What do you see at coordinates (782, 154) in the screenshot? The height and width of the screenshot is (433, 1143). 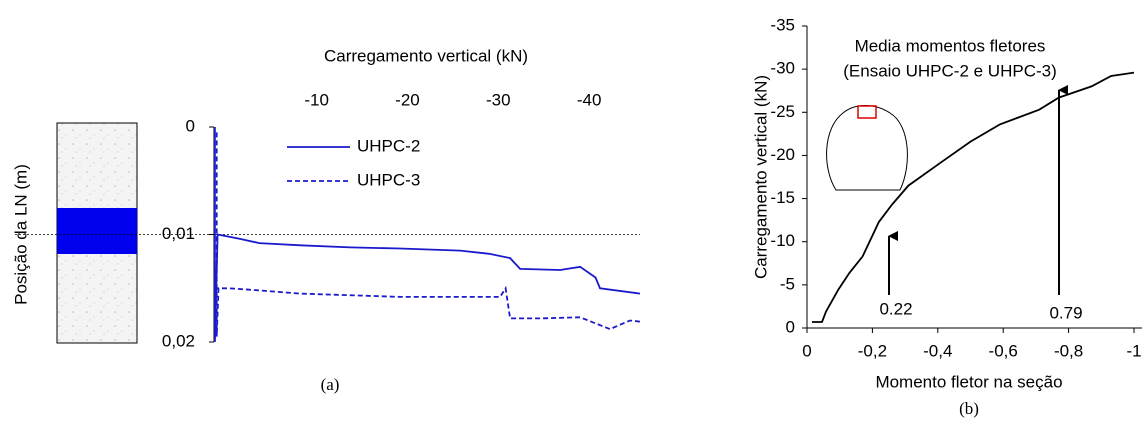 I see `y-tick-label: -20` at bounding box center [782, 154].